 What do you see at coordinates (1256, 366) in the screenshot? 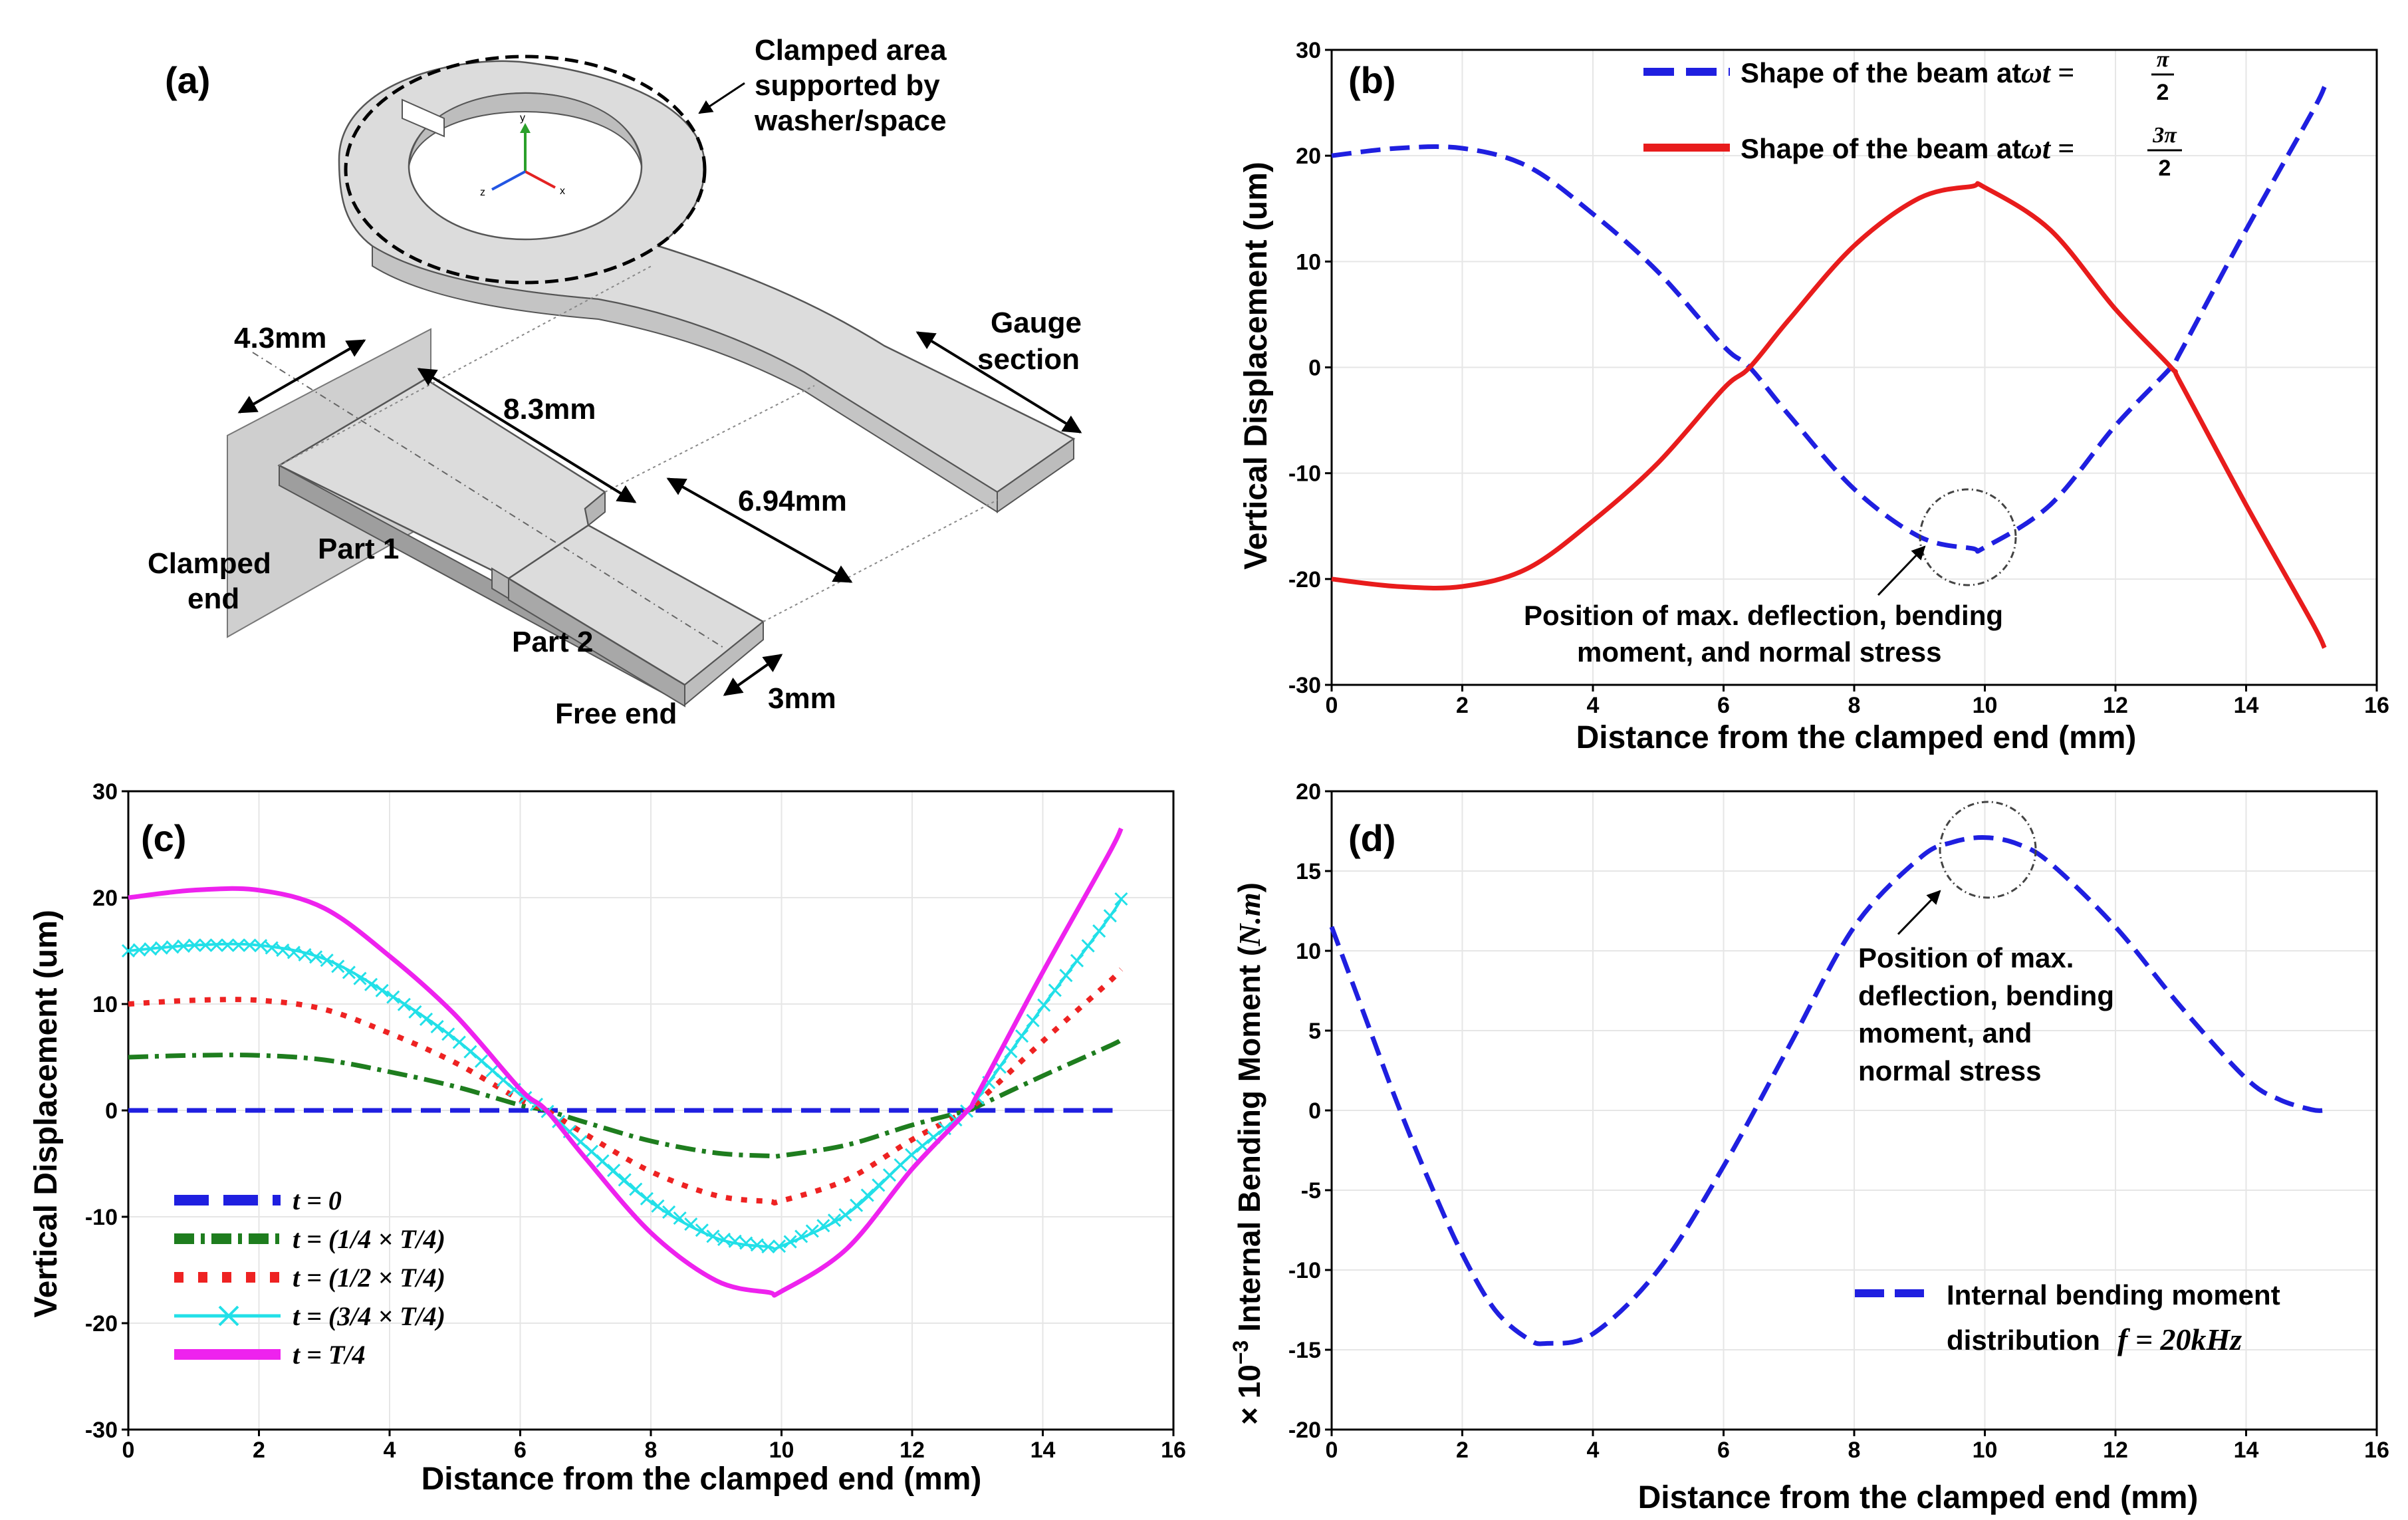
I see `panel-b-ylabel: Vertical Displacement (um)` at bounding box center [1256, 366].